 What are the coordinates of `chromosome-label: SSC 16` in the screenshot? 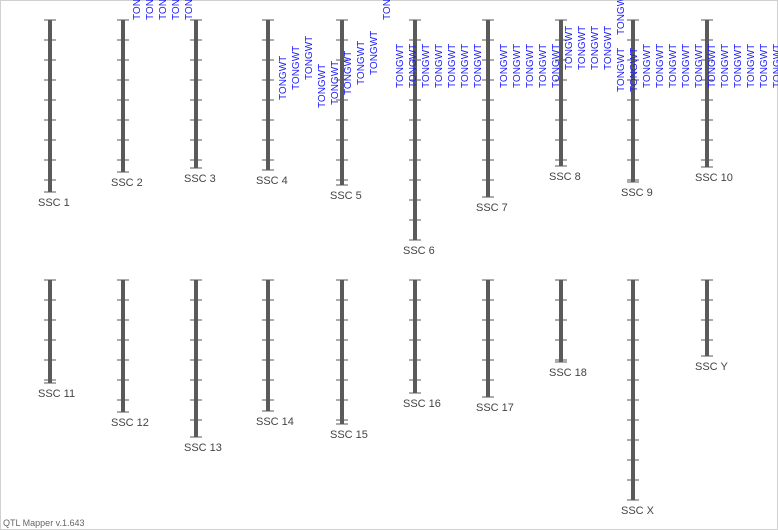 It's located at (422, 404).